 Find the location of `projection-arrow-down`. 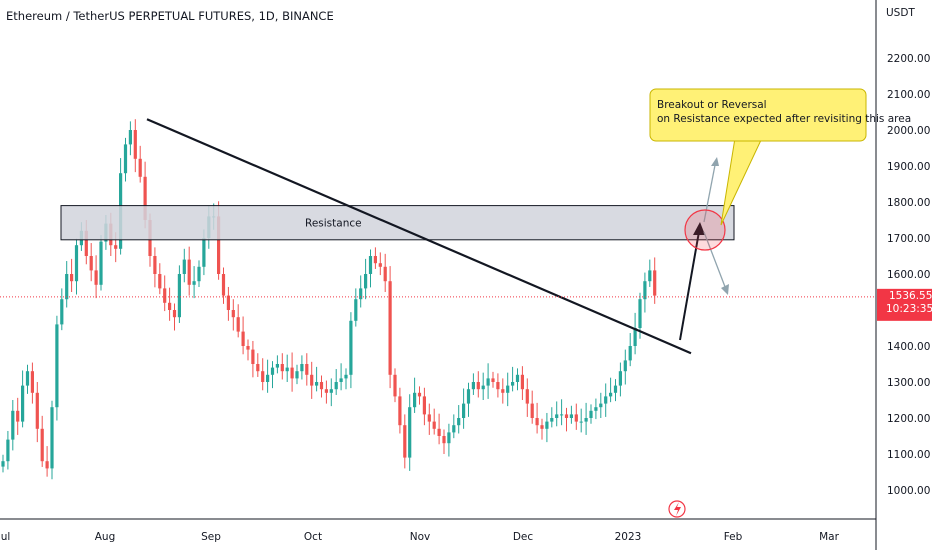

projection-arrow-down is located at coordinates (715, 262).